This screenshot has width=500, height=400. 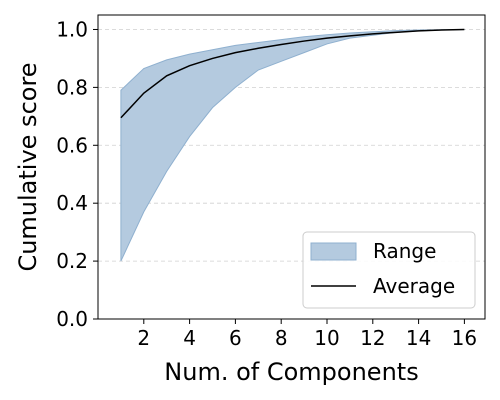 What do you see at coordinates (418, 338) in the screenshot?
I see `x-tick-label: 14` at bounding box center [418, 338].